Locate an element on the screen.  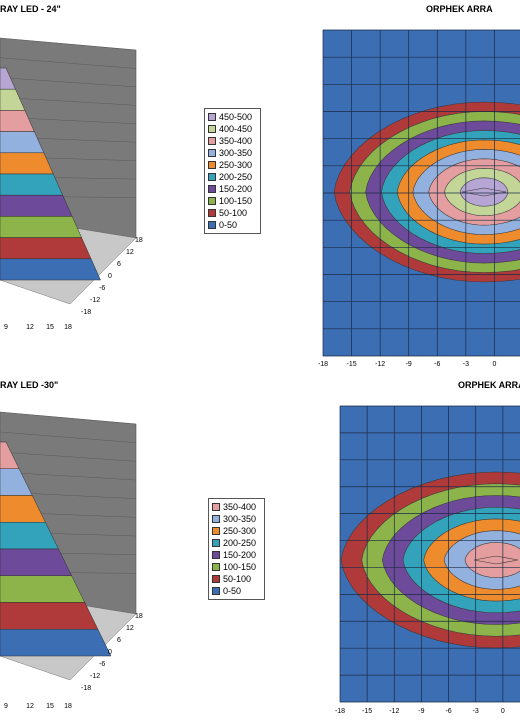
surface-plot is located at coordinates (68, 546).